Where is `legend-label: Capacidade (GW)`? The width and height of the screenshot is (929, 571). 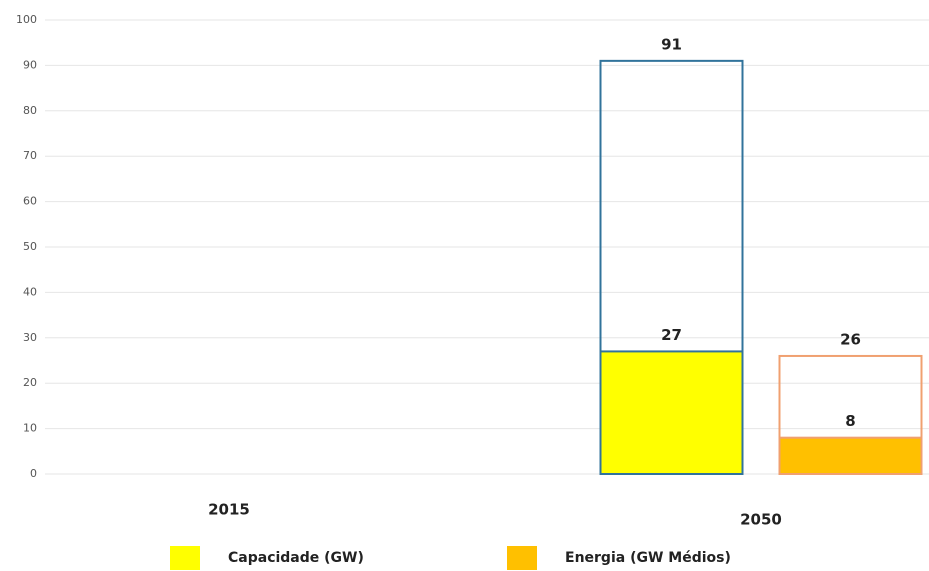
legend-label: Capacidade (GW) is located at coordinates (296, 558).